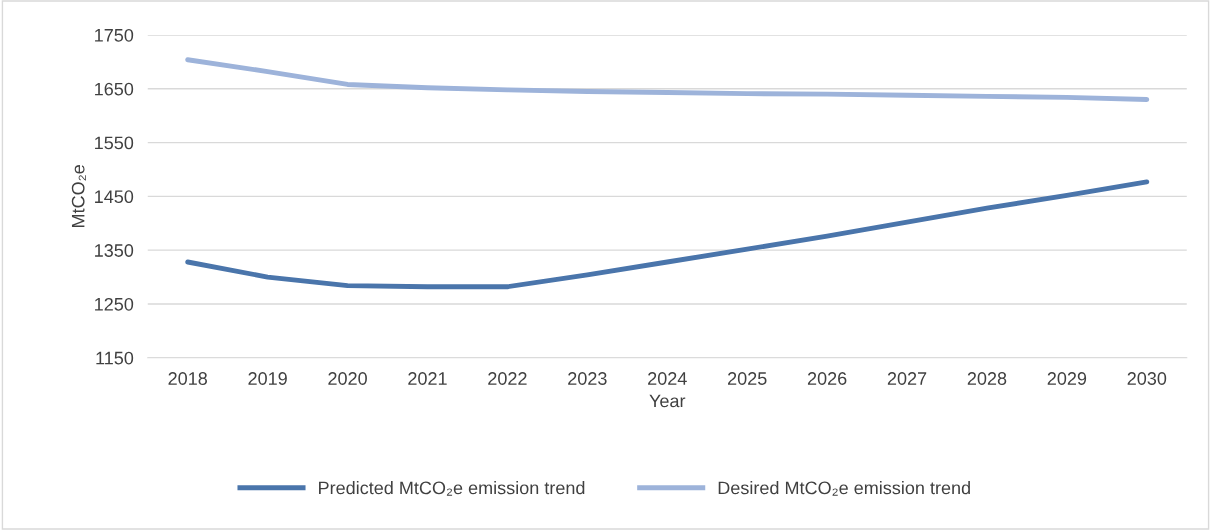 The image size is (1211, 530). Describe the element at coordinates (667, 401) in the screenshot. I see `x-axis-title: Year` at that location.